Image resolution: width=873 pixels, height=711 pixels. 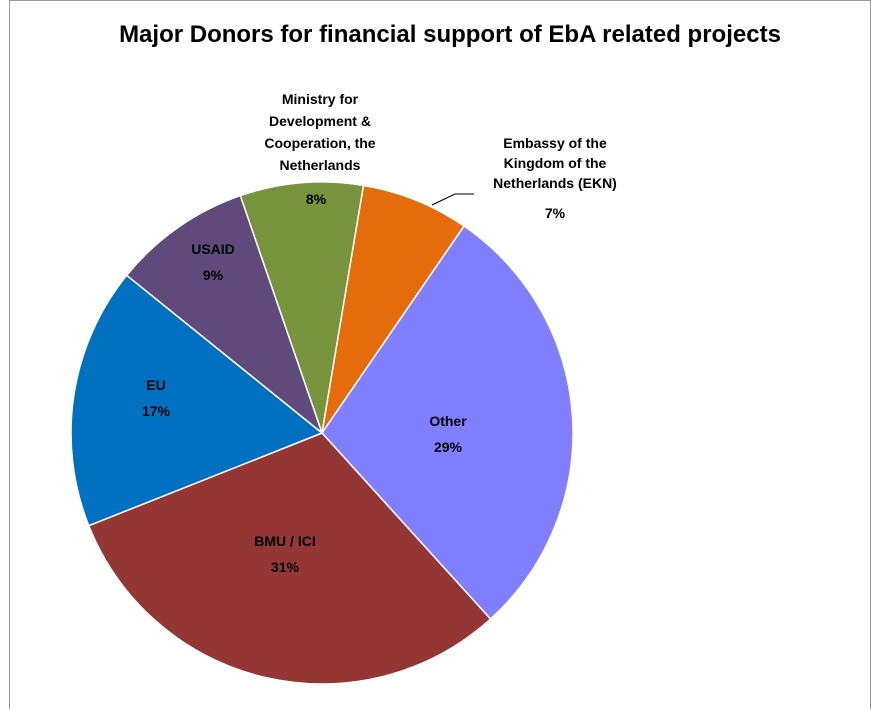 What do you see at coordinates (284, 554) in the screenshot?
I see `label-bmu: BMU / ICI 31%` at bounding box center [284, 554].